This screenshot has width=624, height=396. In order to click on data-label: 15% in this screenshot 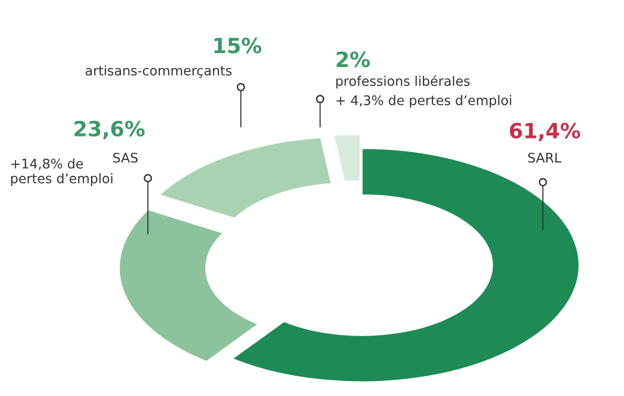, I will do `click(238, 46)`.